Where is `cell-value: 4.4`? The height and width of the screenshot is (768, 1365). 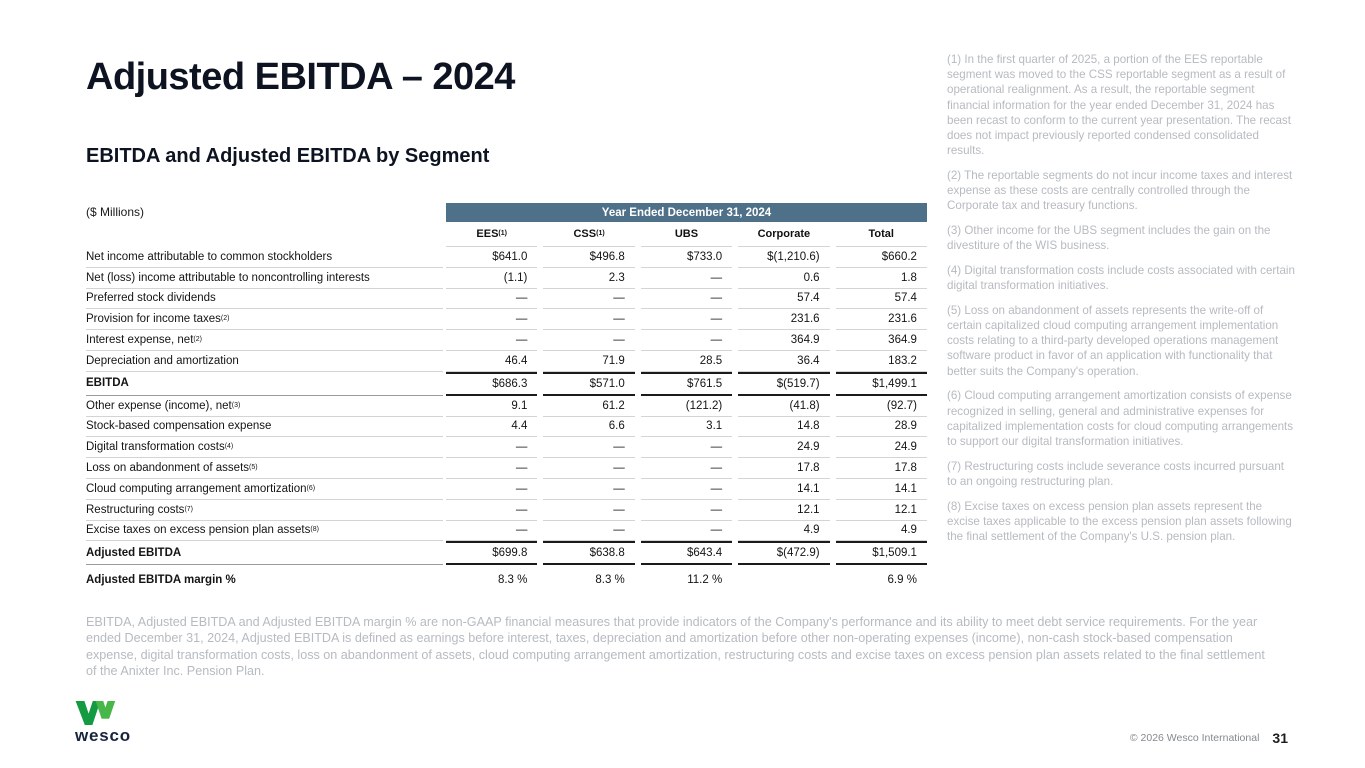 cell-value: 4.4 is located at coordinates (492, 427).